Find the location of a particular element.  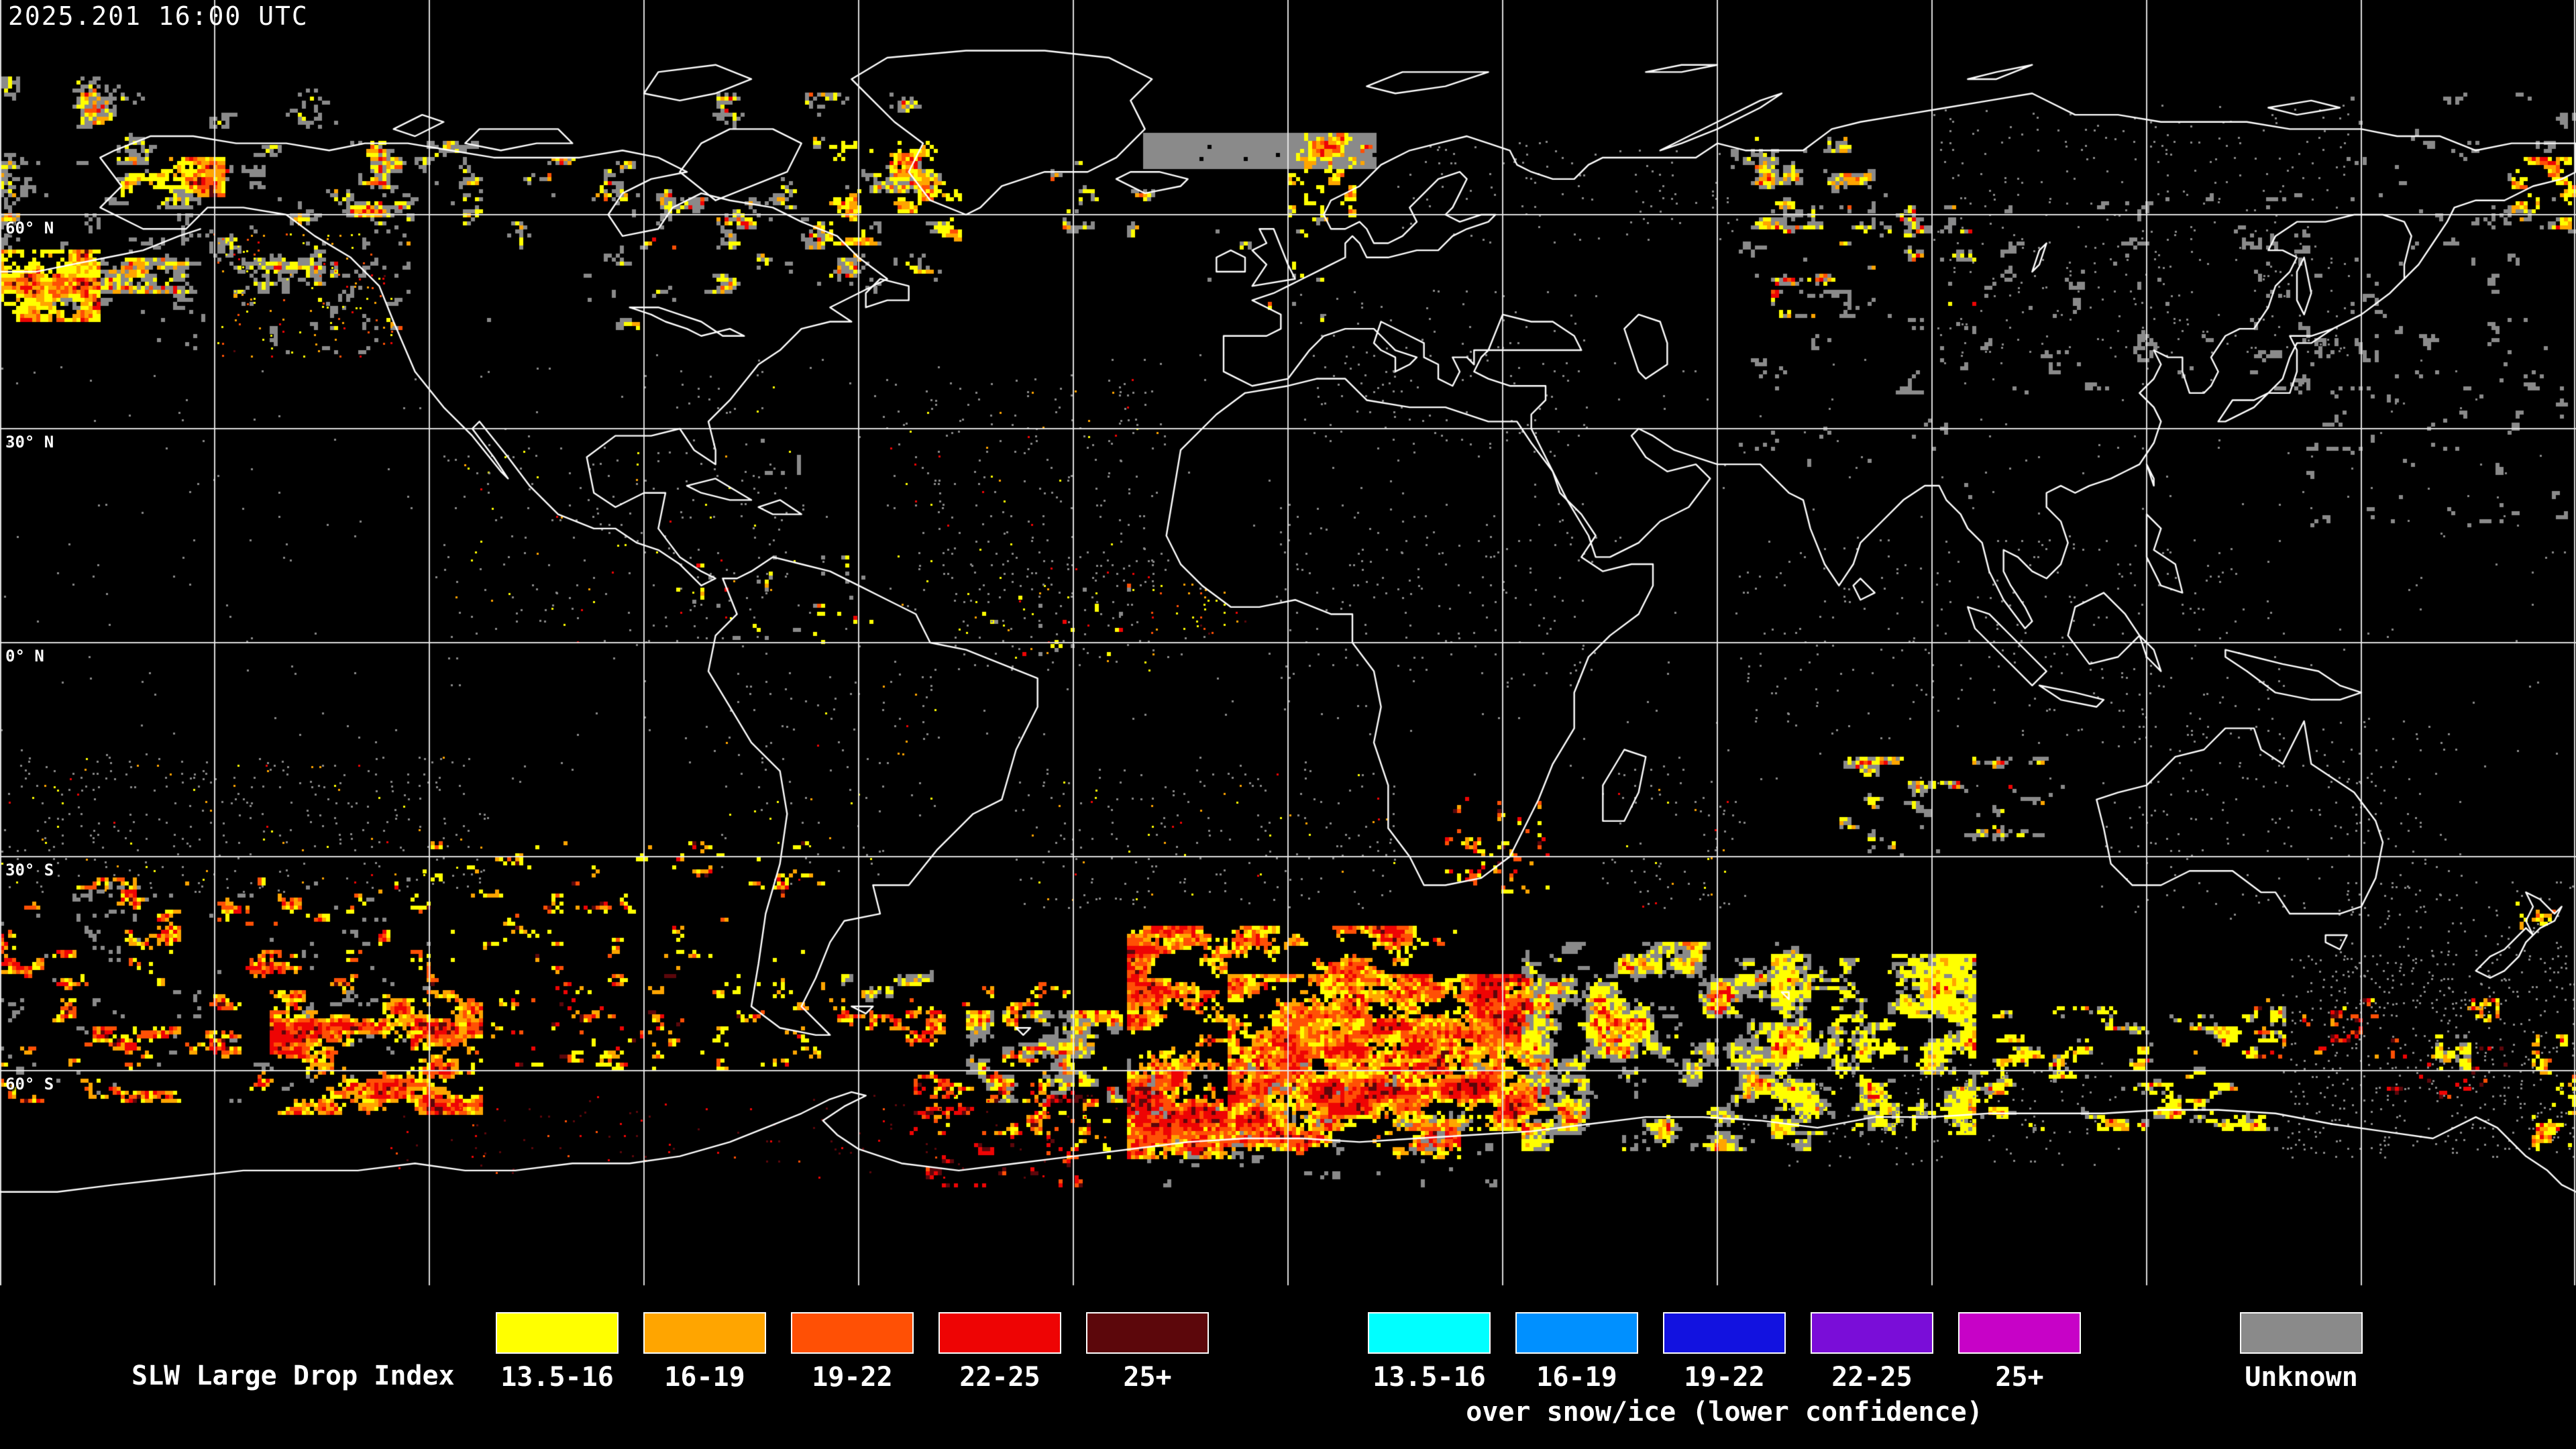

legend-swatch-magenta is located at coordinates (2019, 1333).